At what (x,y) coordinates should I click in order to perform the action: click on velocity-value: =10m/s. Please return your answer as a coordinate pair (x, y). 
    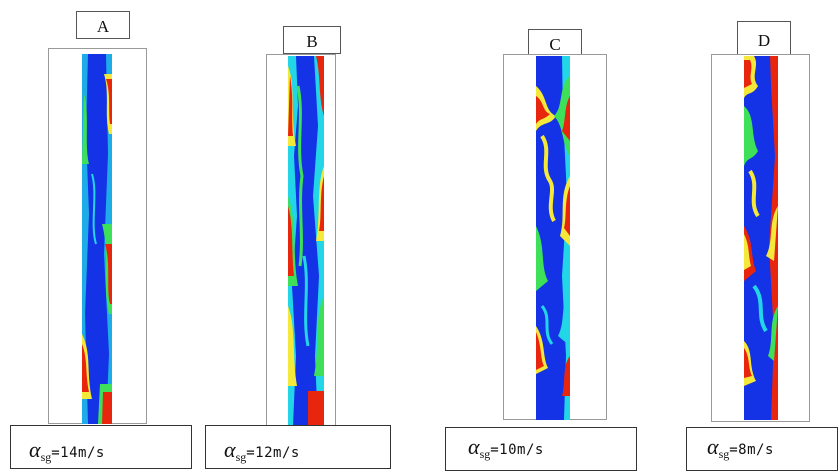
    Looking at the image, I should click on (517, 450).